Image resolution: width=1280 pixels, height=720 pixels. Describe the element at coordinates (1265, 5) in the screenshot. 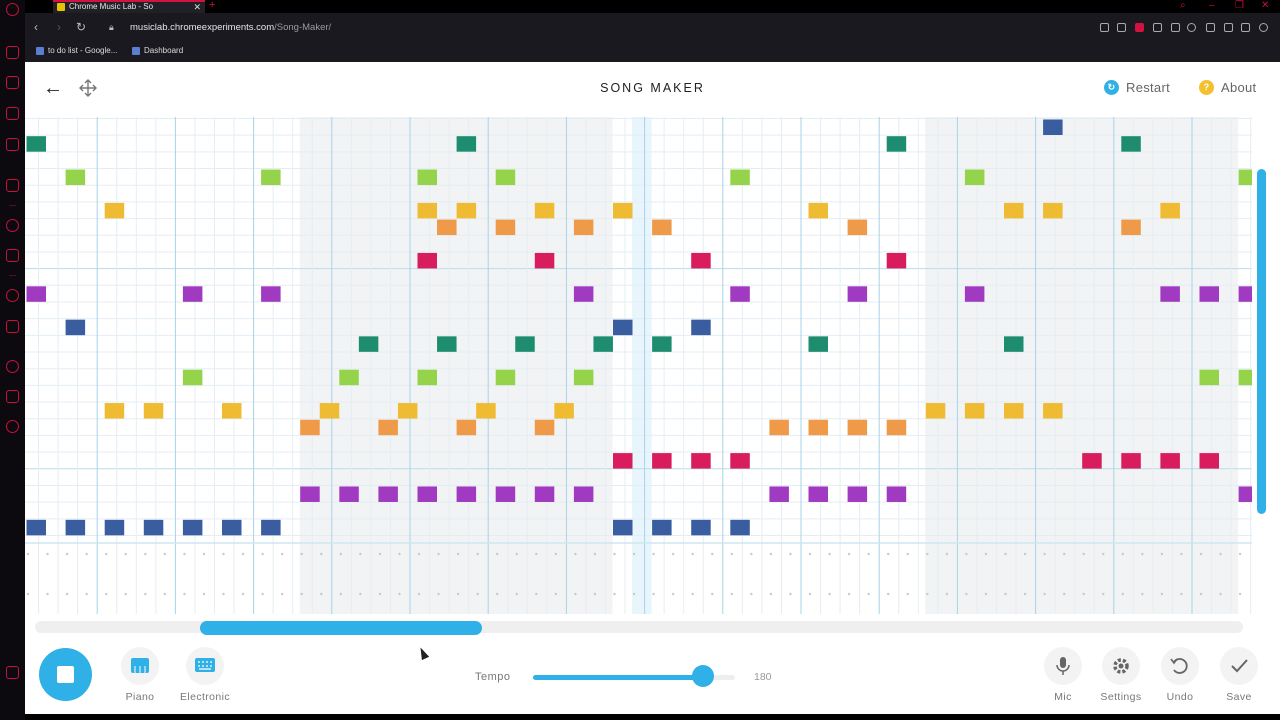

I see `close-window-icon: ✕` at that location.